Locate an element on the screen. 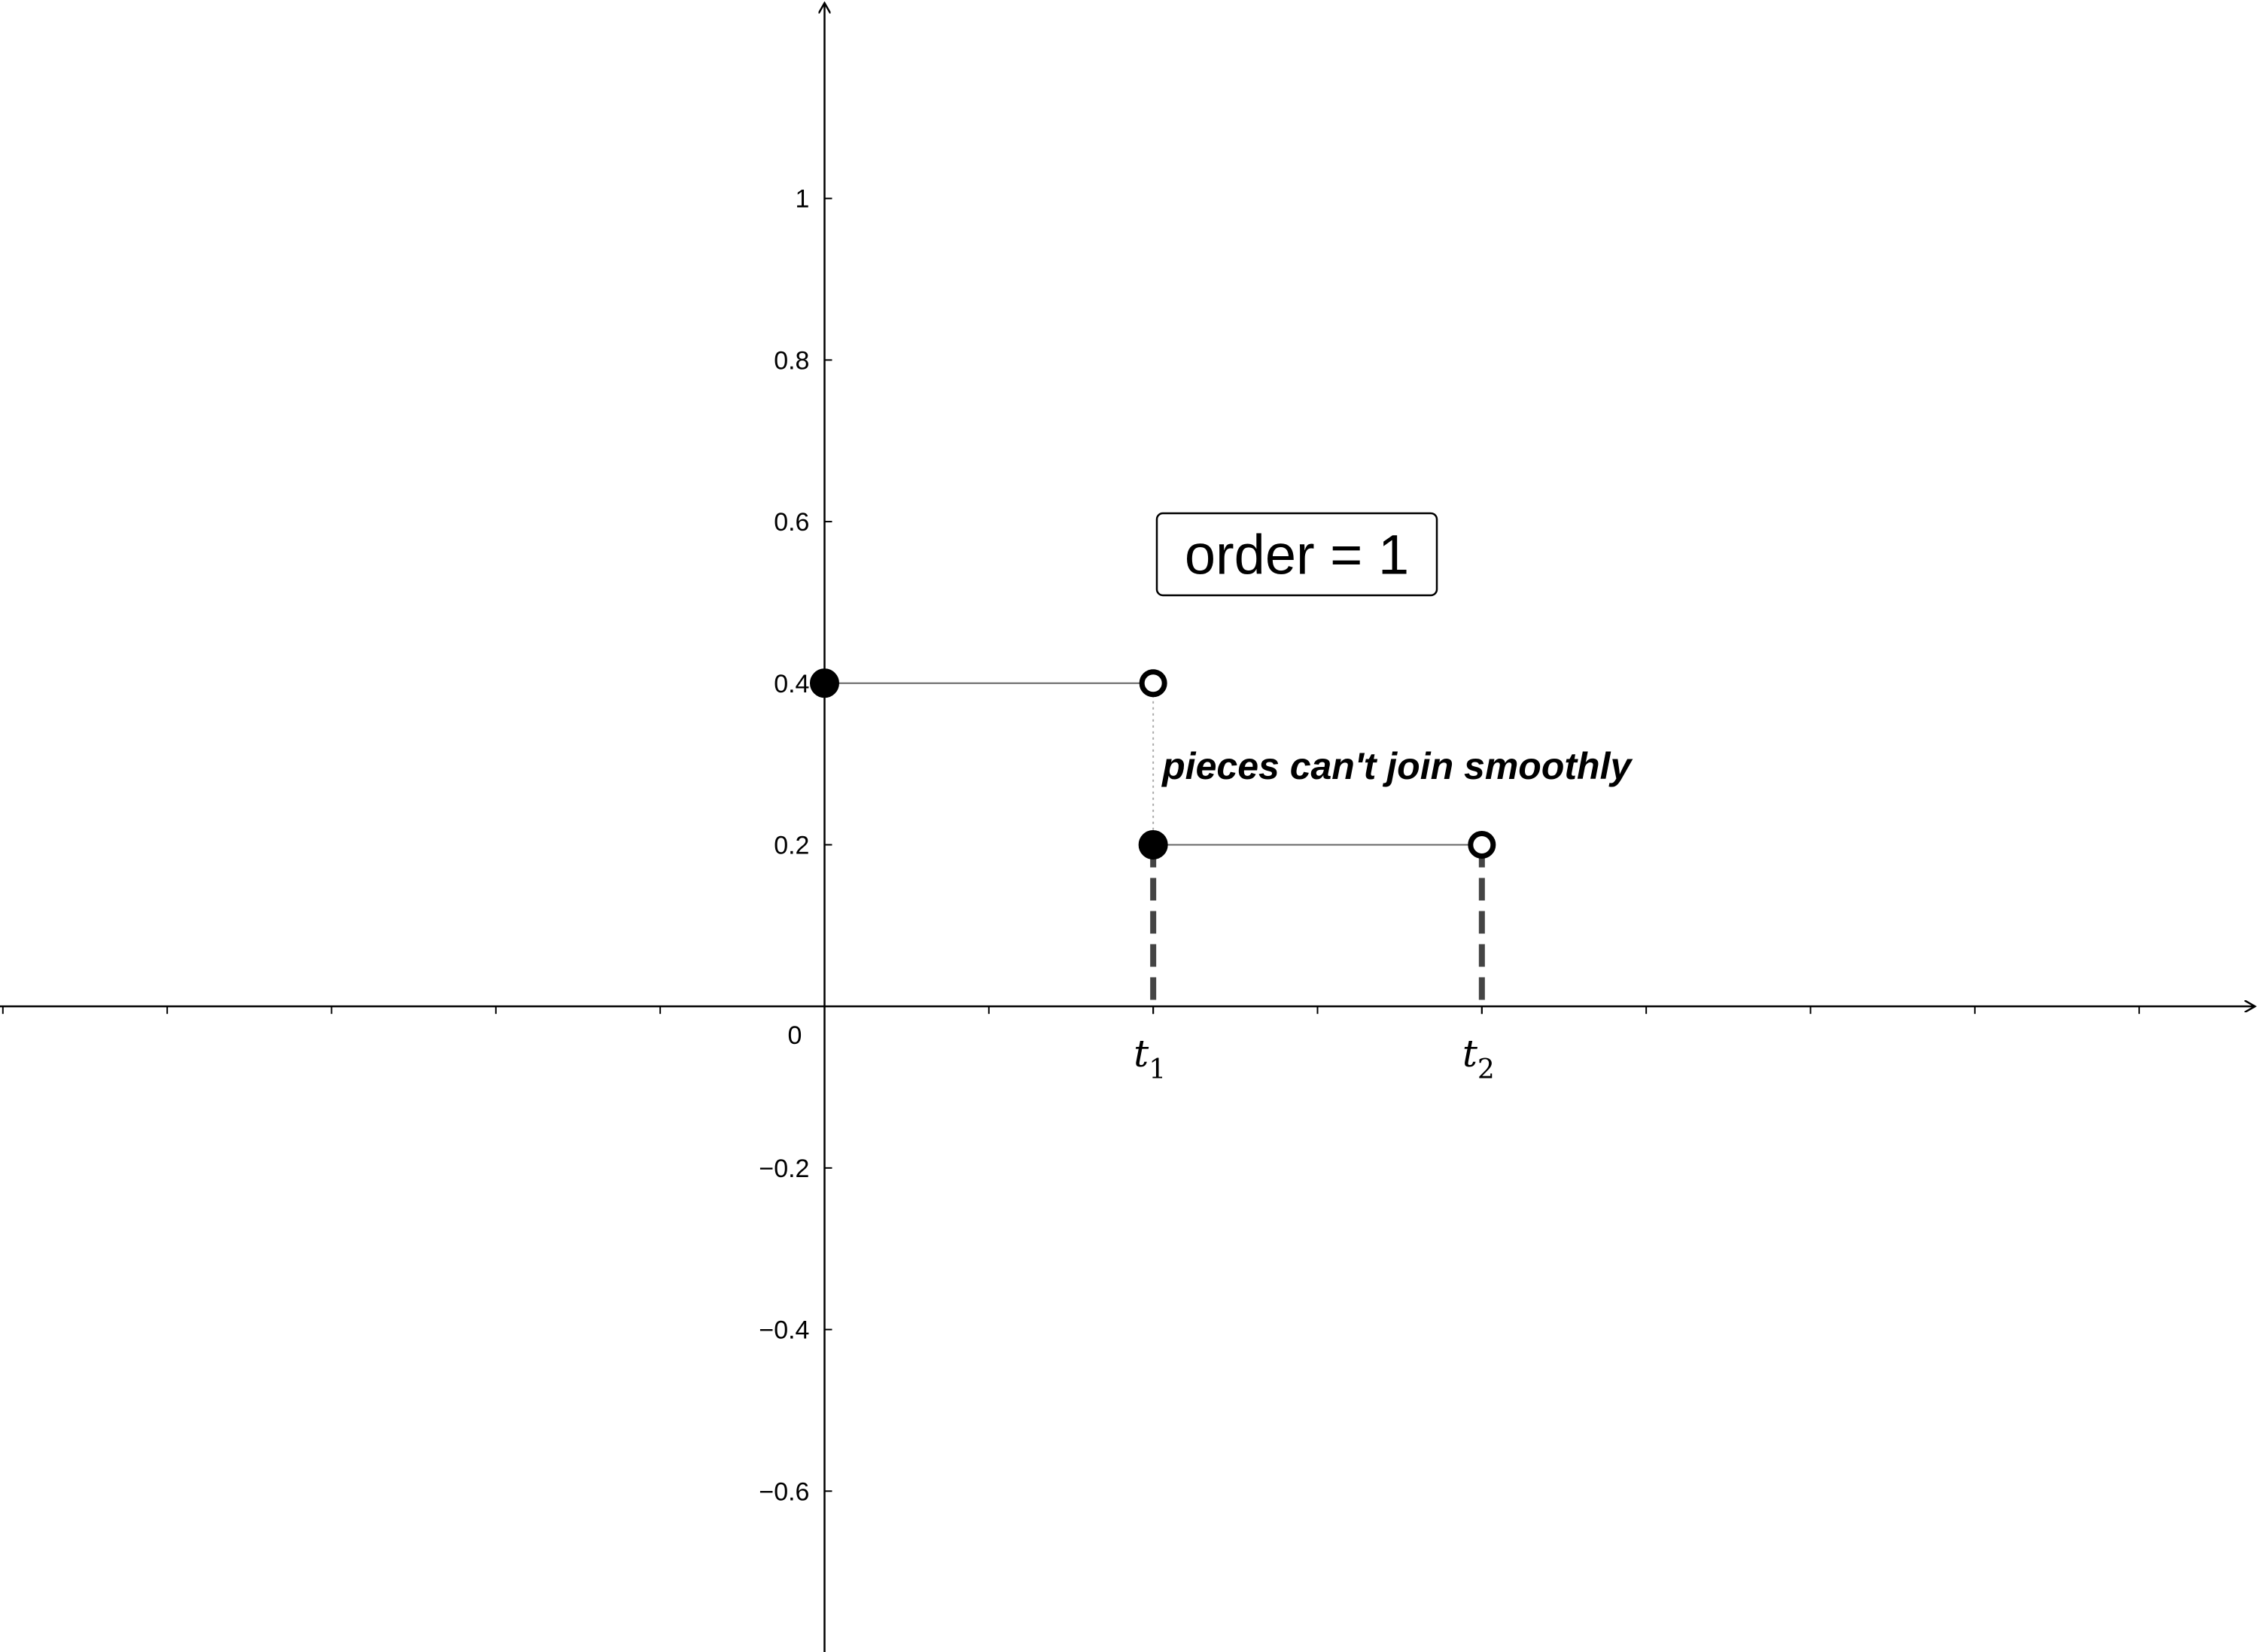  piece-1-start-point is located at coordinates (824, 683).